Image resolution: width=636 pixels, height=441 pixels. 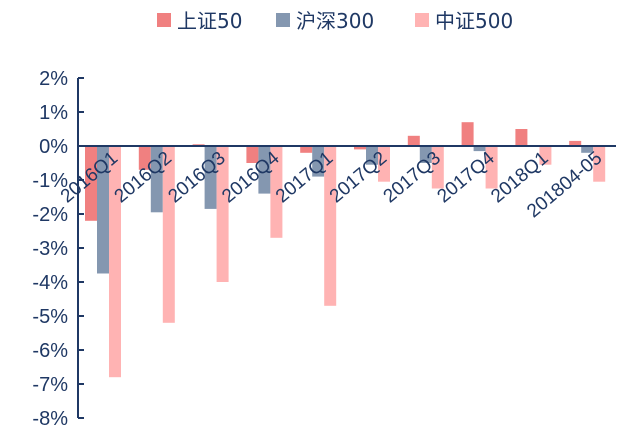 I want to click on y-tick-label: -4%, so click(x=50, y=283).